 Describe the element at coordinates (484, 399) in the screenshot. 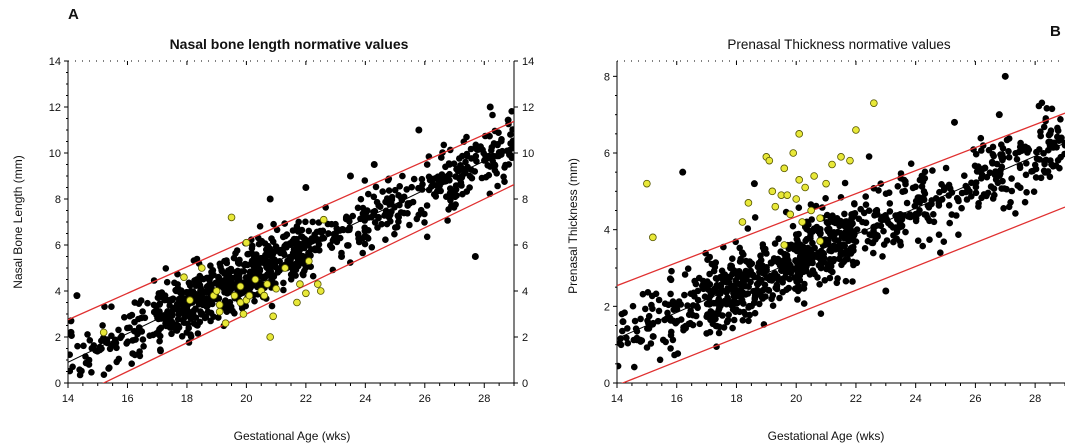

I see `chart-a-x-tick-label: 28` at that location.